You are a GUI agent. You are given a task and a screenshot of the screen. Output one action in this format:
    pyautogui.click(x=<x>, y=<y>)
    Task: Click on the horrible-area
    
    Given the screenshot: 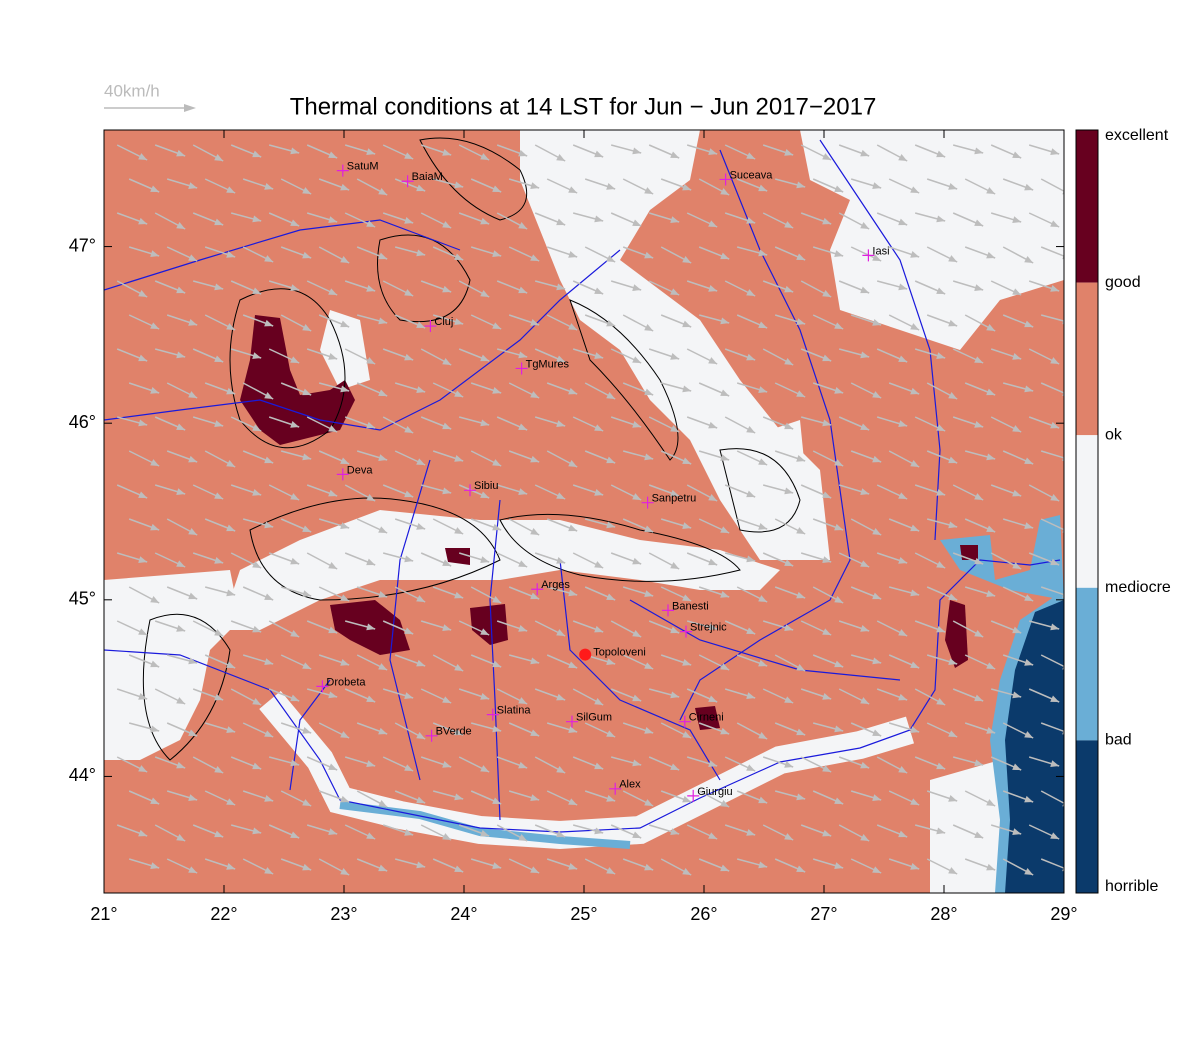 What is the action you would take?
    pyautogui.click(x=1034, y=746)
    